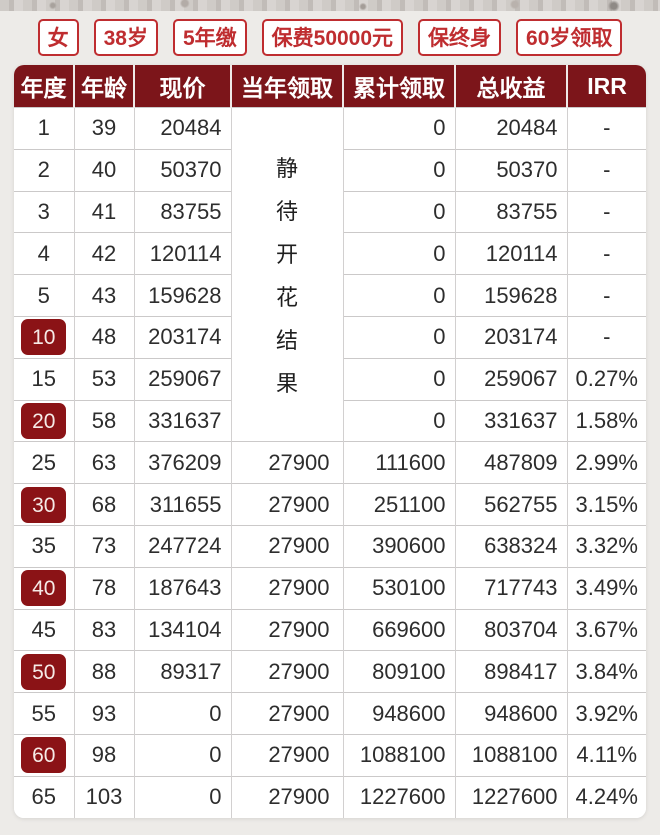 This screenshot has width=660, height=835. I want to click on cell-cumulative-draw: 111600, so click(399, 462).